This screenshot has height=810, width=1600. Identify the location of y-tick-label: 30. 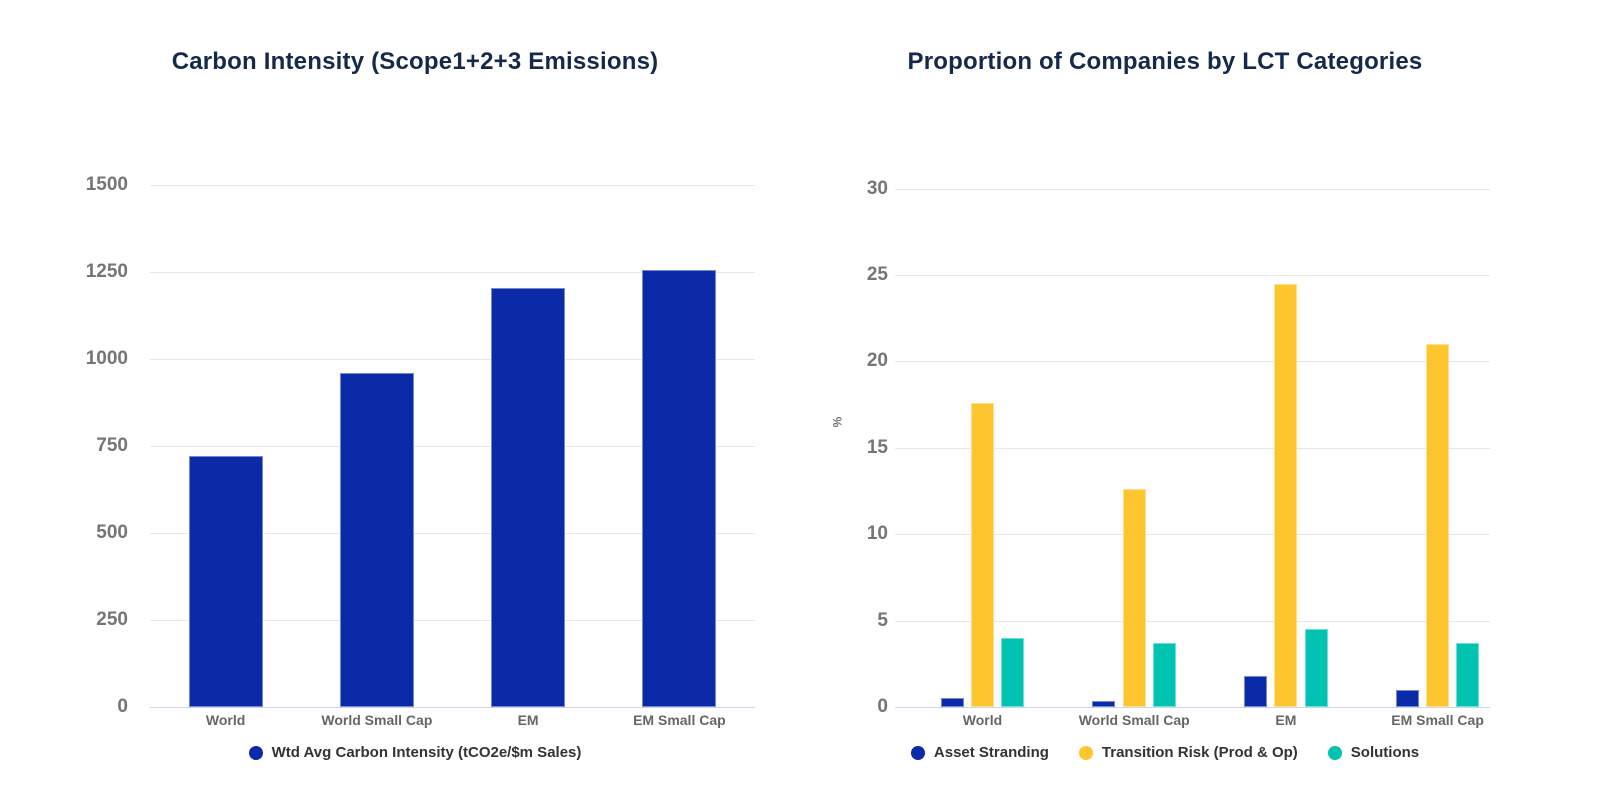
(877, 188).